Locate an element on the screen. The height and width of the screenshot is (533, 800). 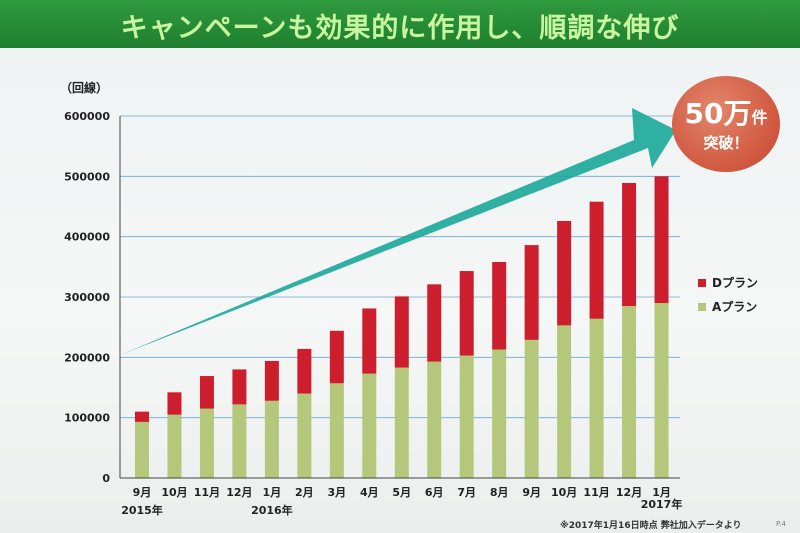
x-tick-label: 4月 is located at coordinates (369, 492).